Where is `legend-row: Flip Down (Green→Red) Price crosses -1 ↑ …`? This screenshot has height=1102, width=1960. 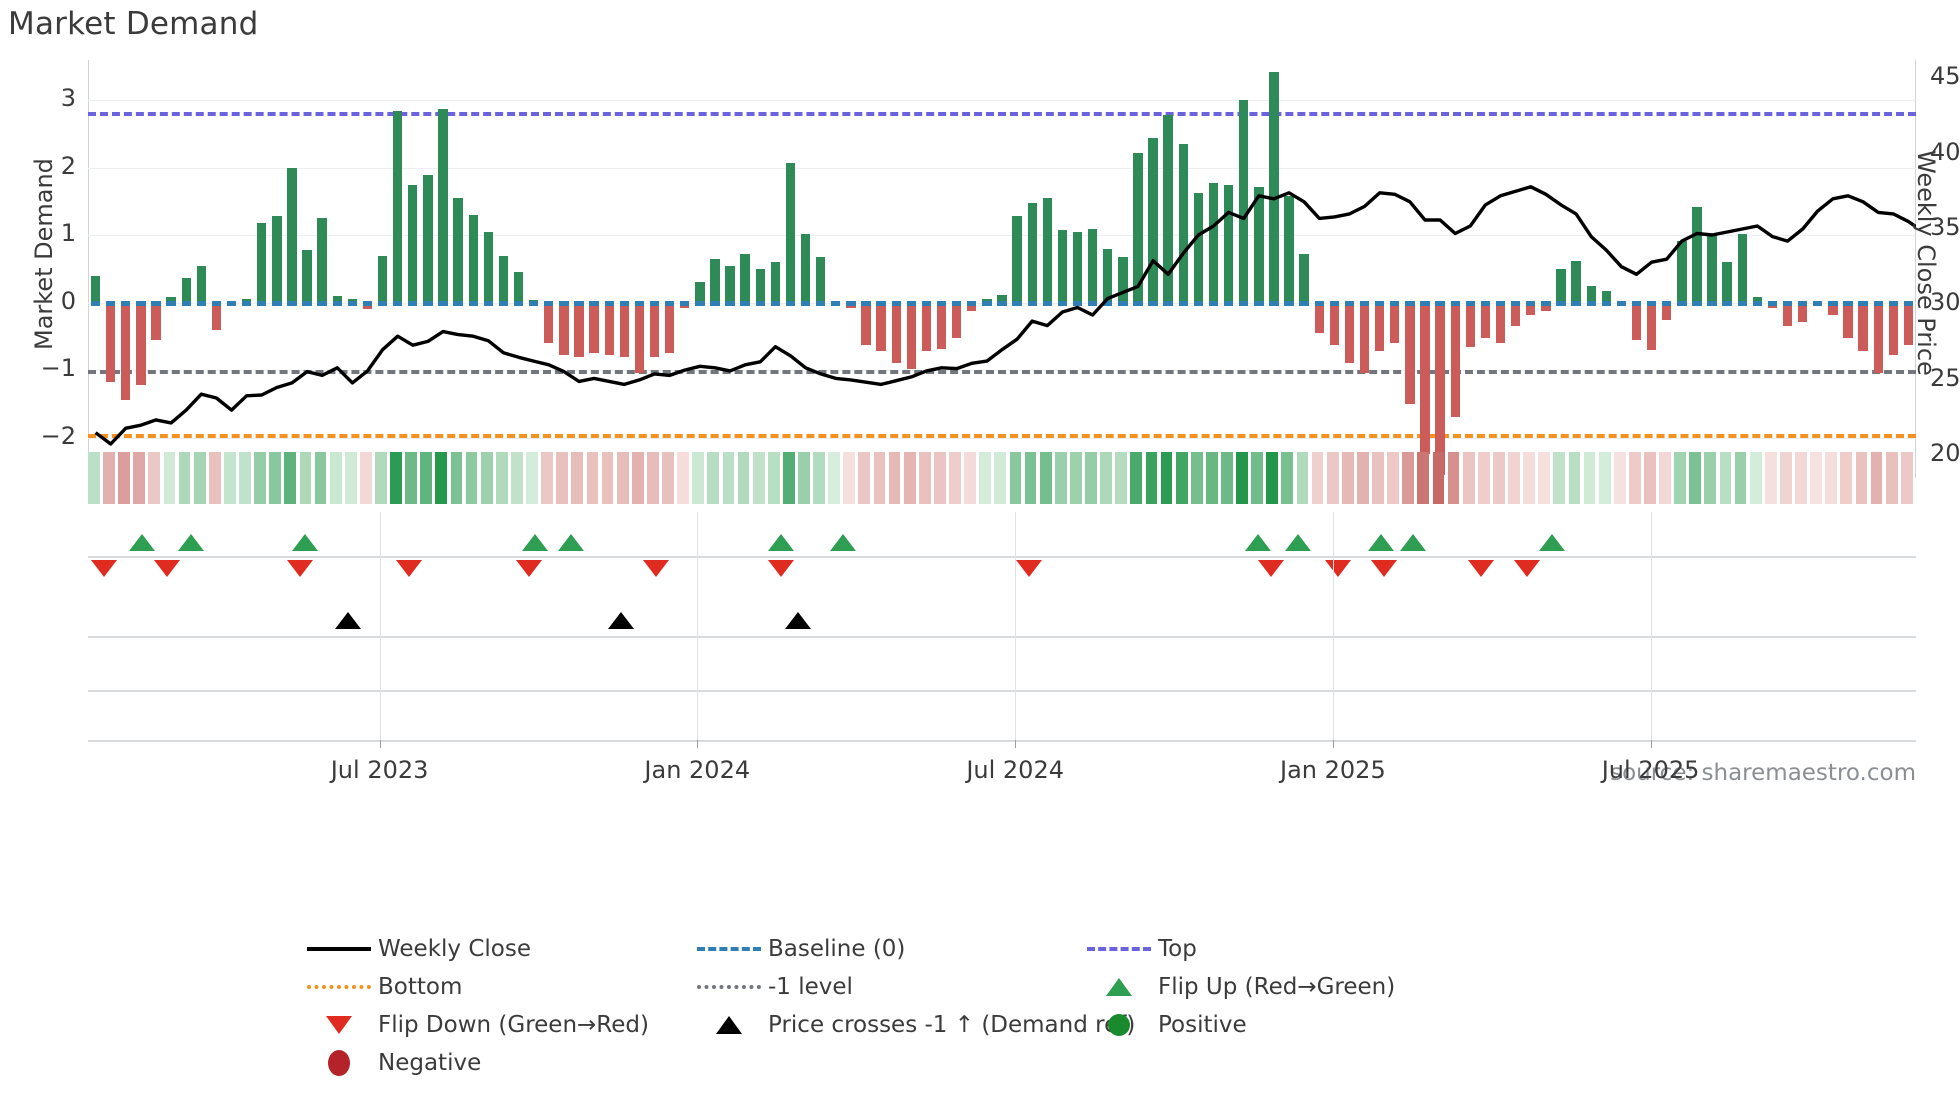
legend-row: Flip Down (Green→Red) Price crosses -1 ↑ … is located at coordinates (1000, 1025).